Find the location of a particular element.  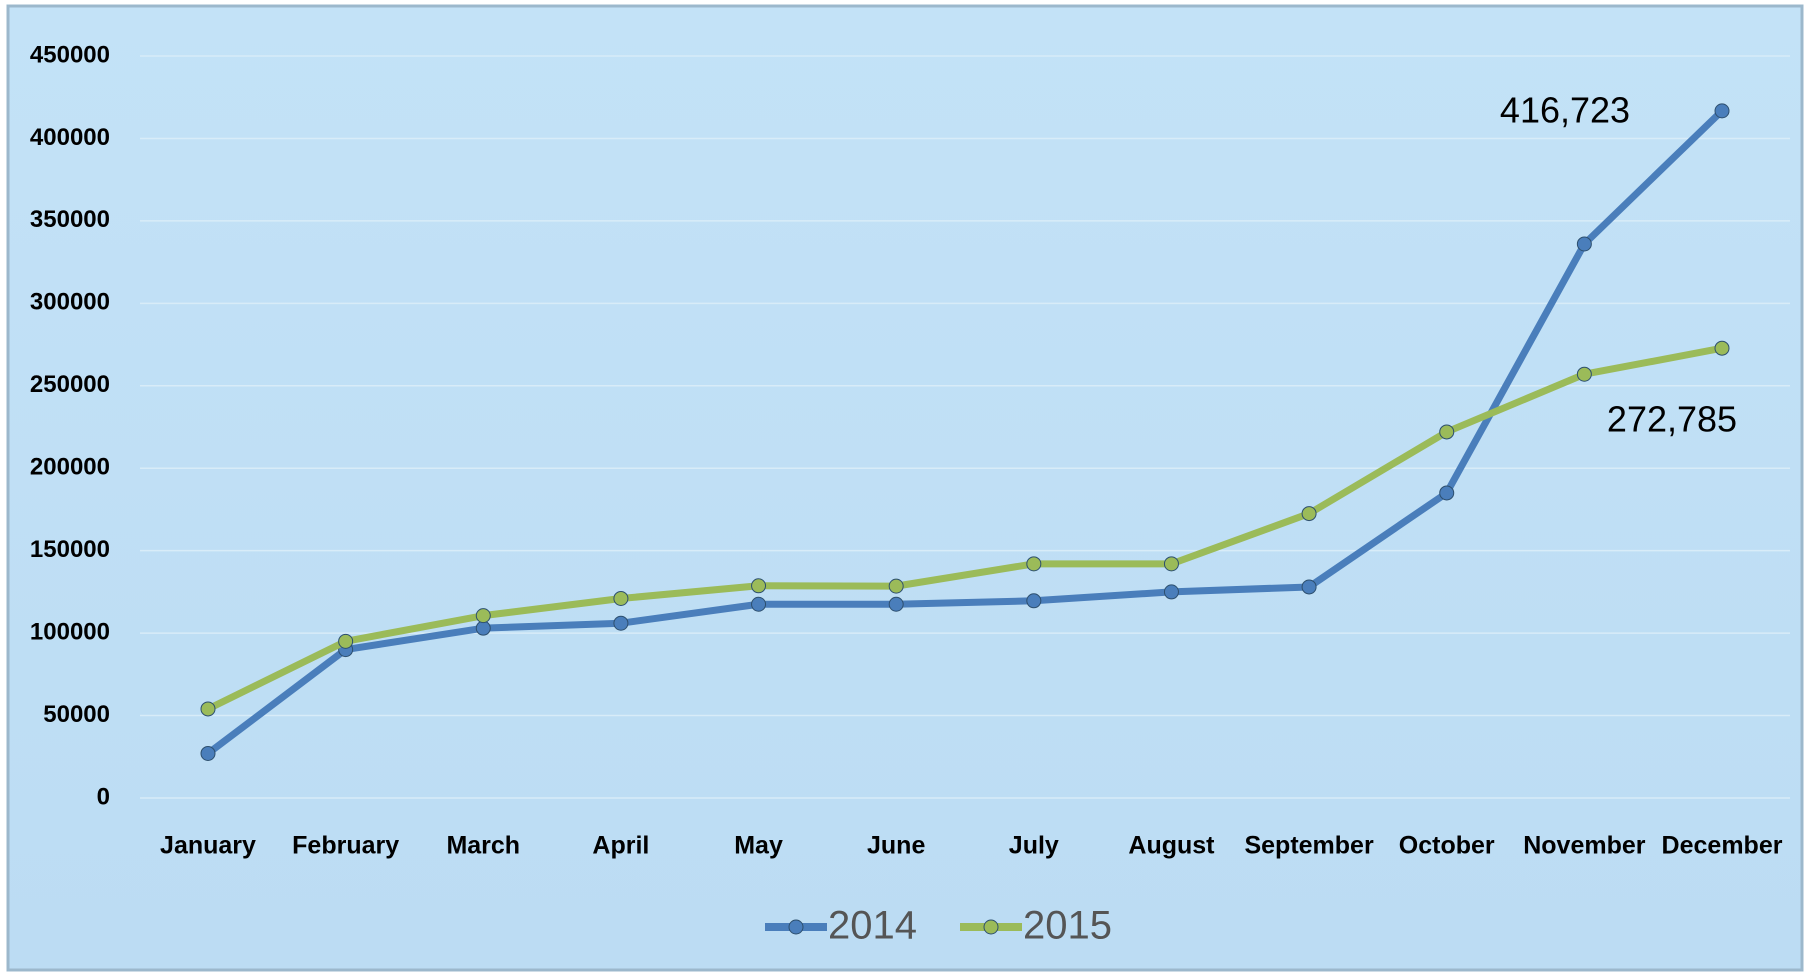

y-tick-label: 0 is located at coordinates (103, 796).